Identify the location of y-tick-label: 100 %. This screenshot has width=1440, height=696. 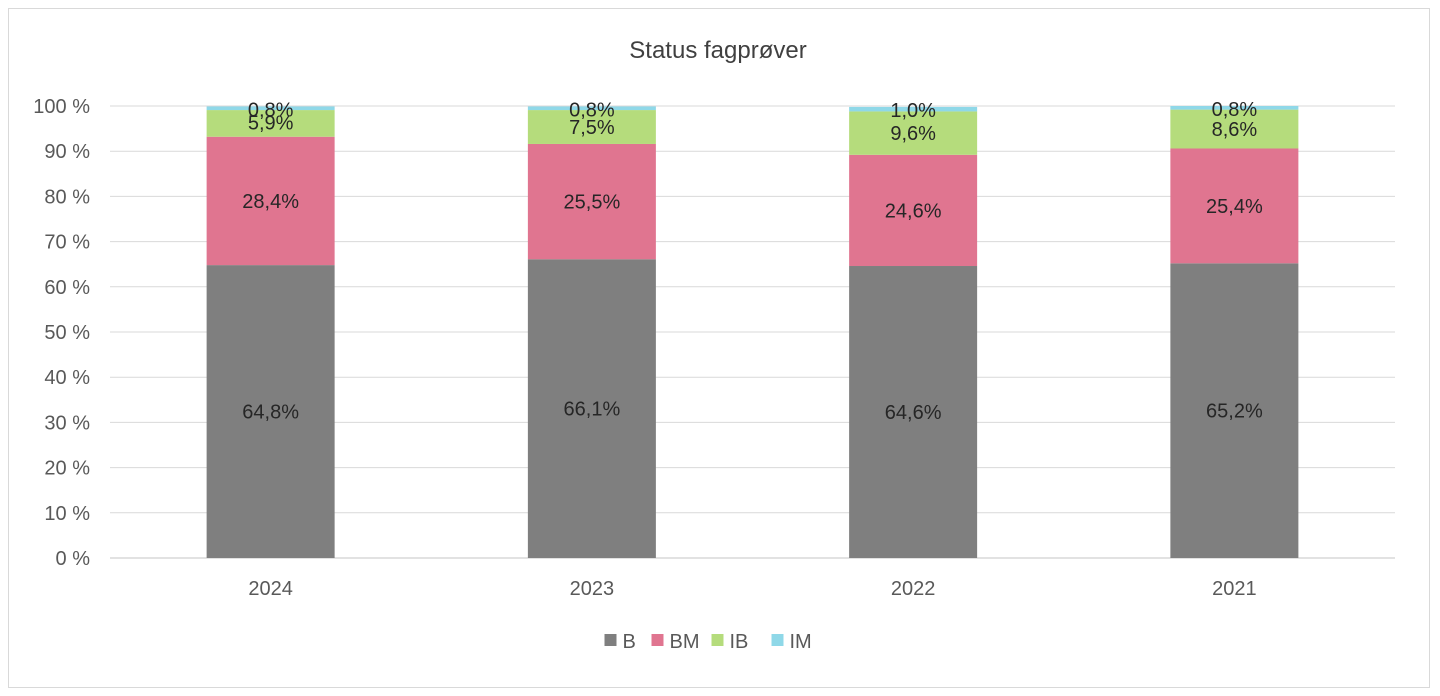
(61, 107).